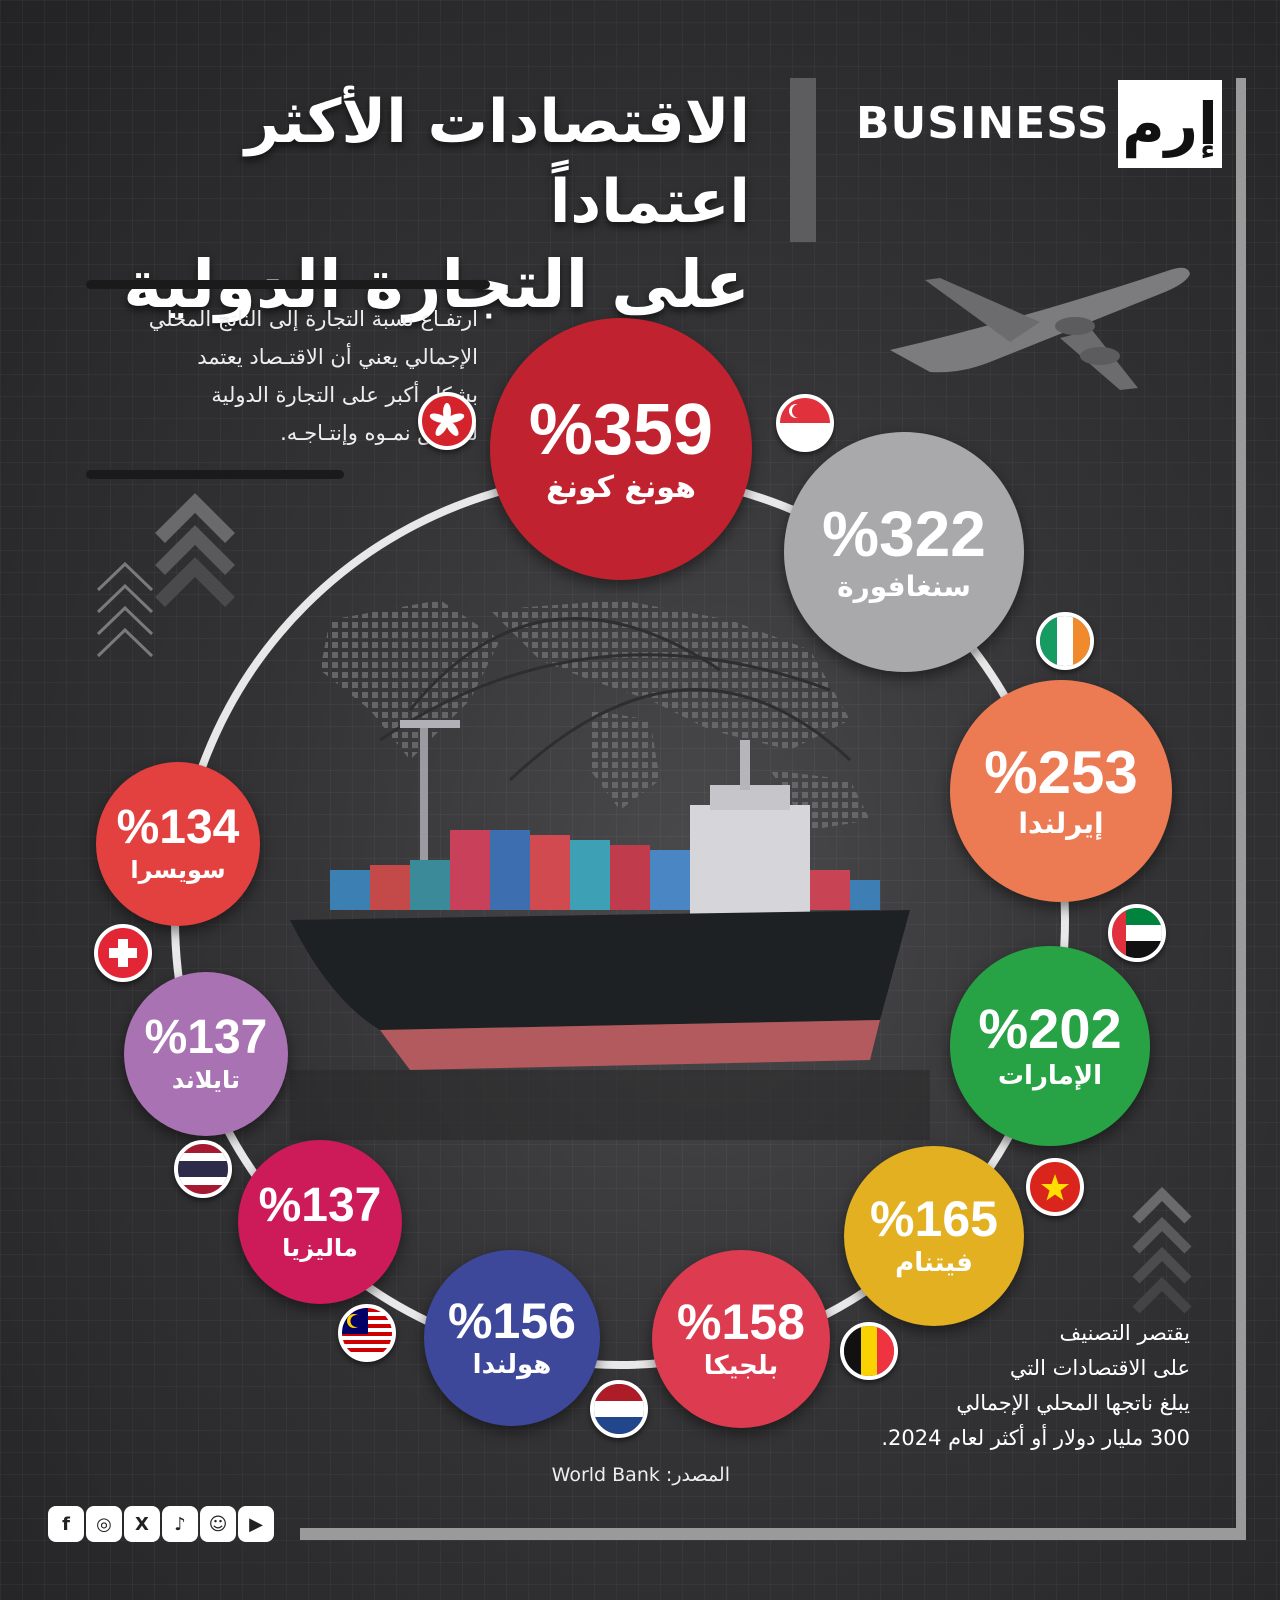 The width and height of the screenshot is (1280, 1600). I want to click on bubble-percentage: %165, so click(934, 1219).